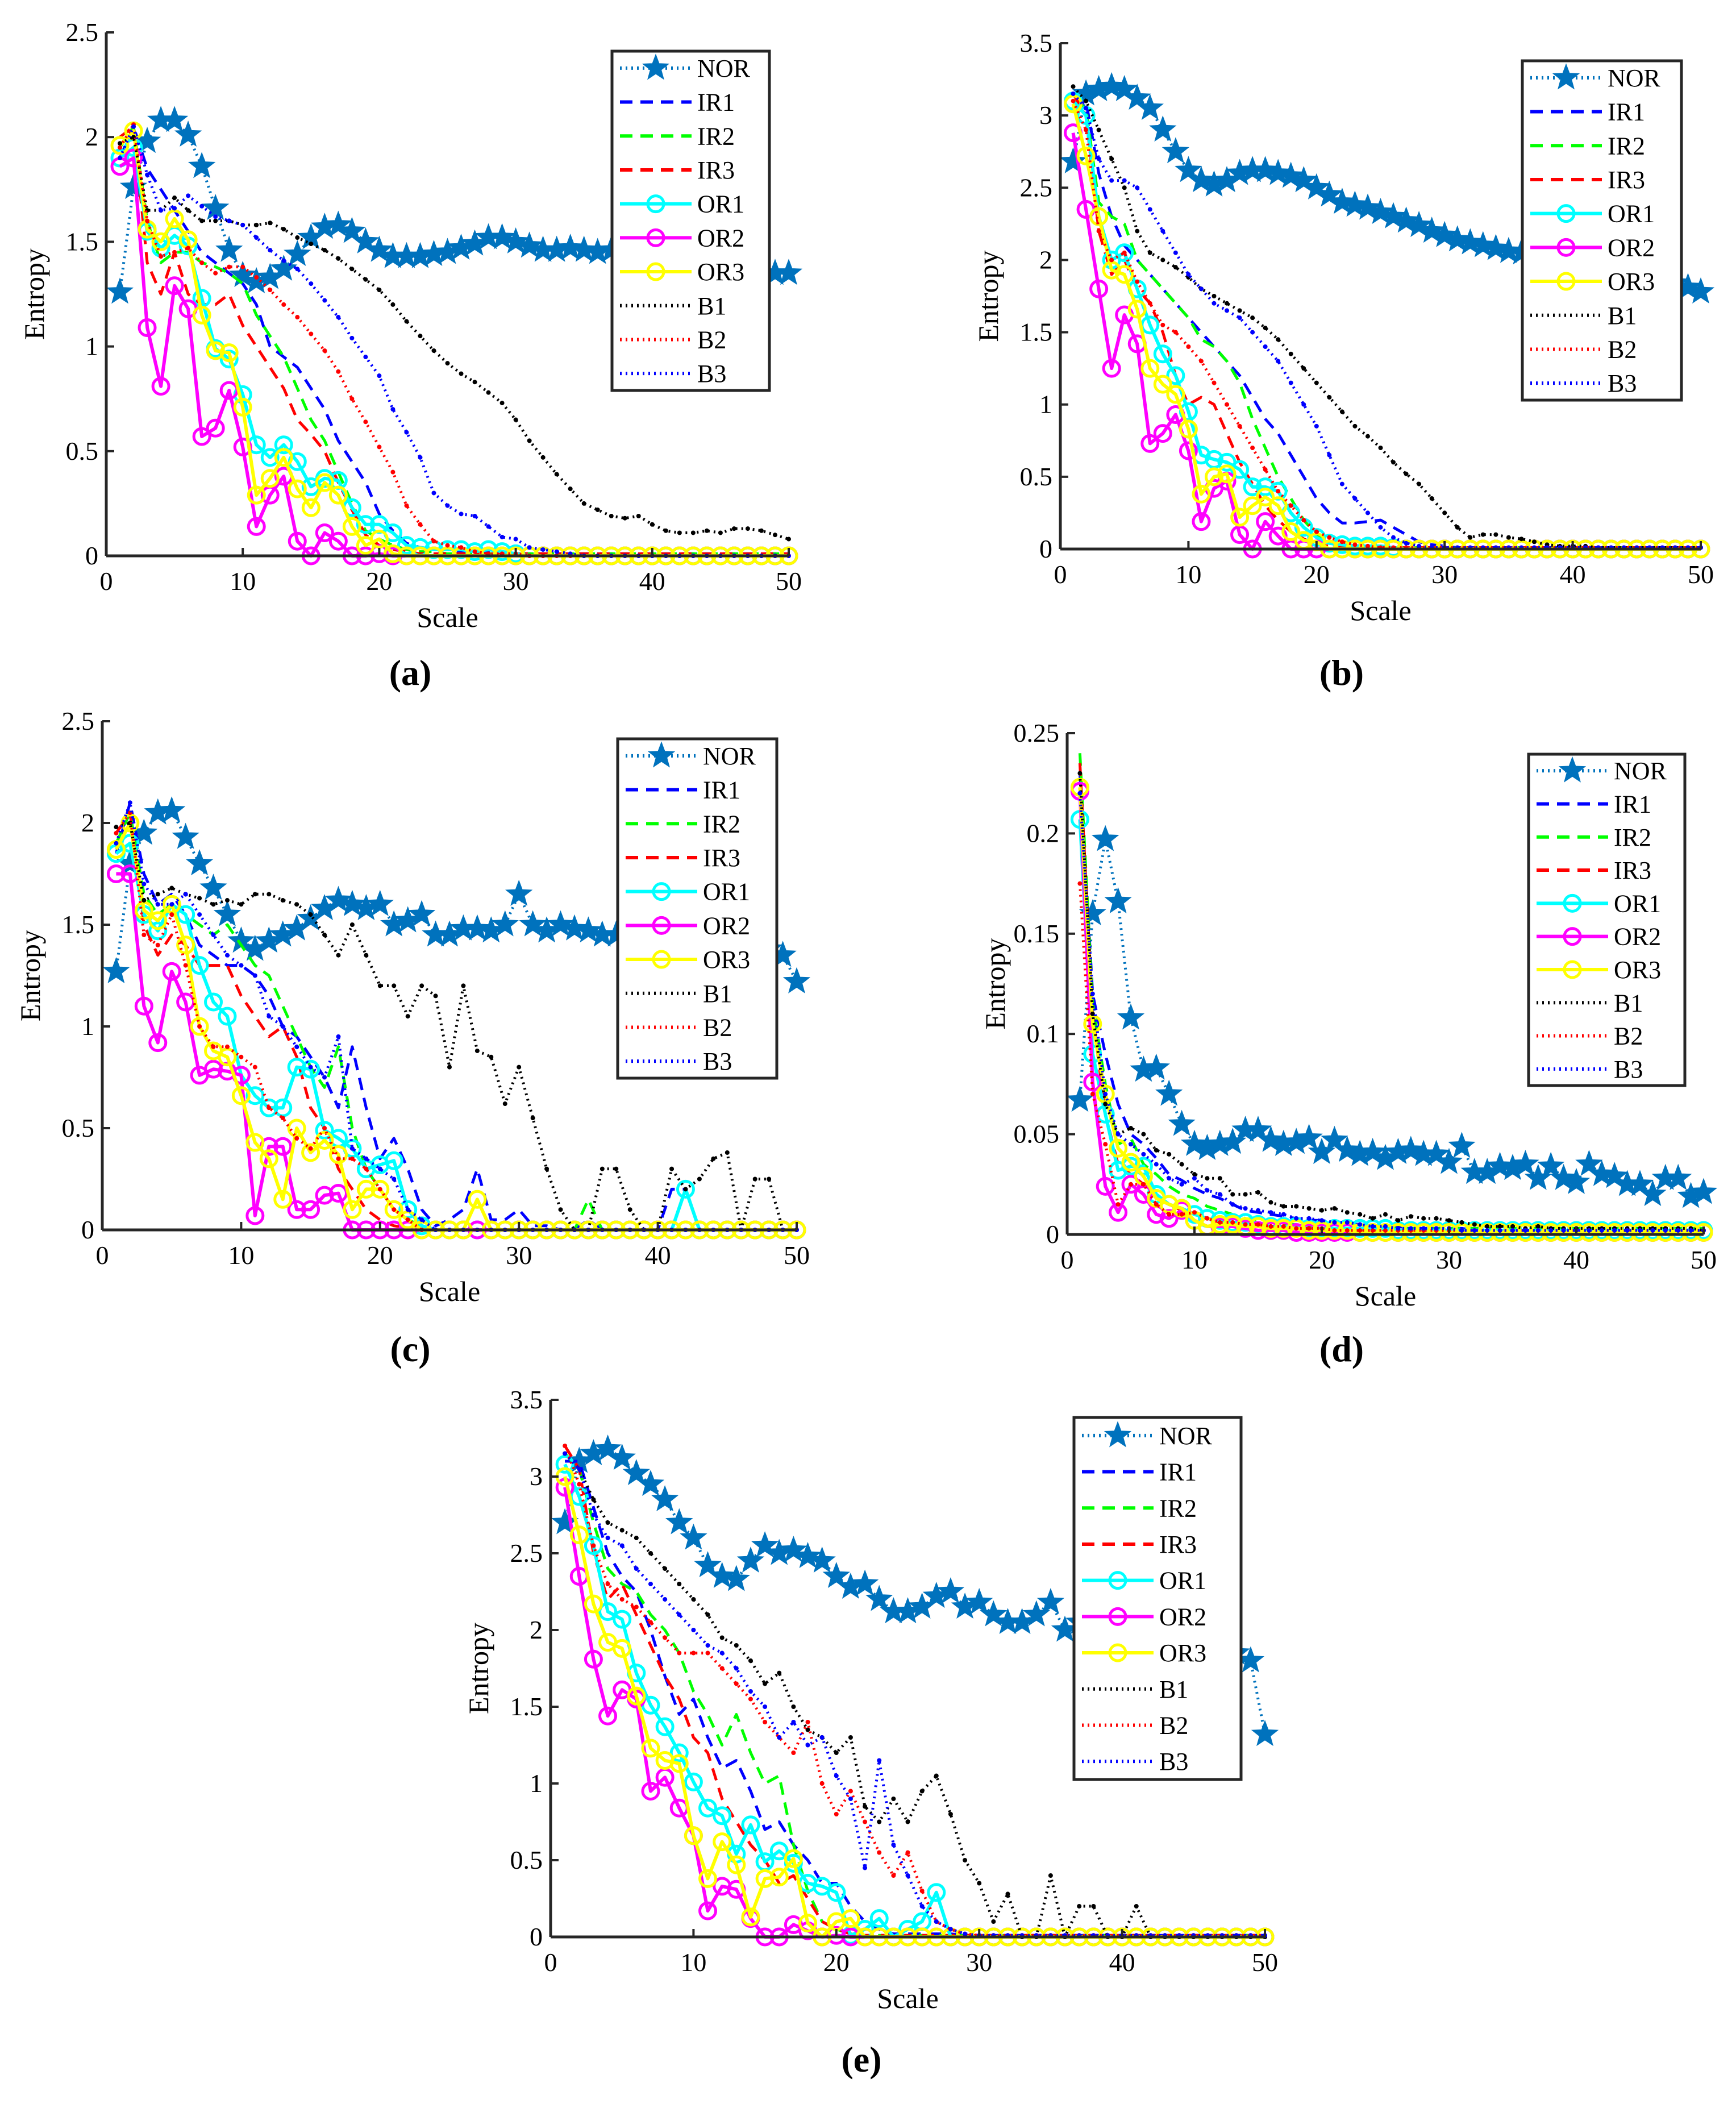 Image resolution: width=1736 pixels, height=2108 pixels. I want to click on x-axis-label: Scale, so click(1380, 610).